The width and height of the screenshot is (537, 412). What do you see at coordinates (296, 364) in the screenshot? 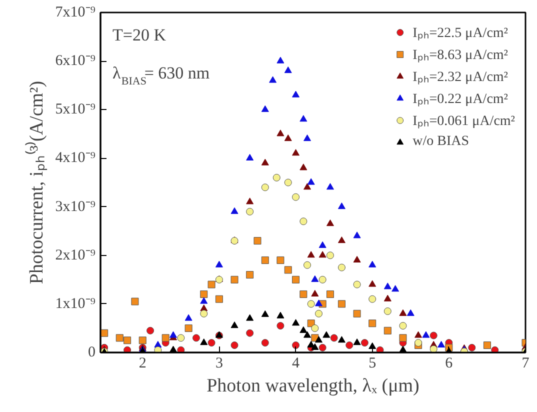
I see `x-tick-label: 4` at bounding box center [296, 364].